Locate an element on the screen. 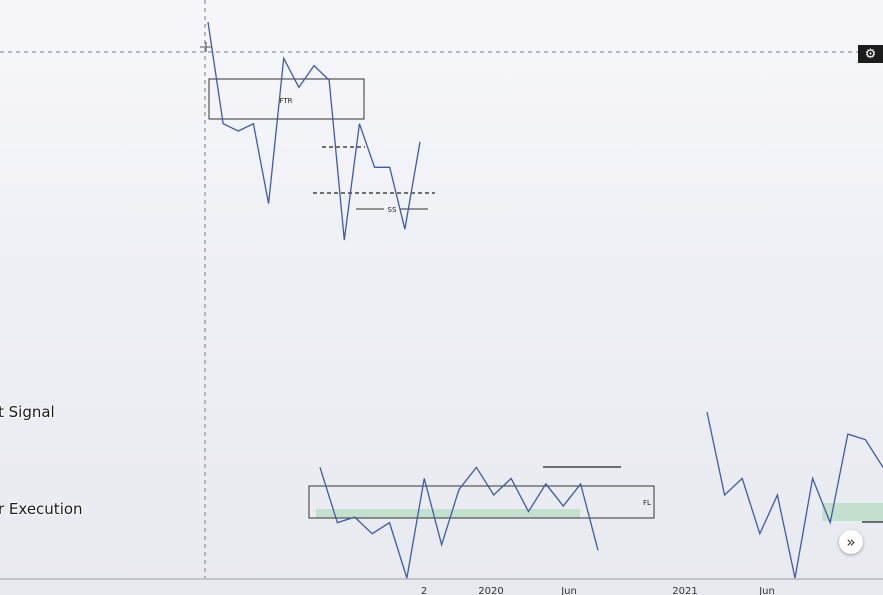  fl-zone-fill is located at coordinates (448, 513).